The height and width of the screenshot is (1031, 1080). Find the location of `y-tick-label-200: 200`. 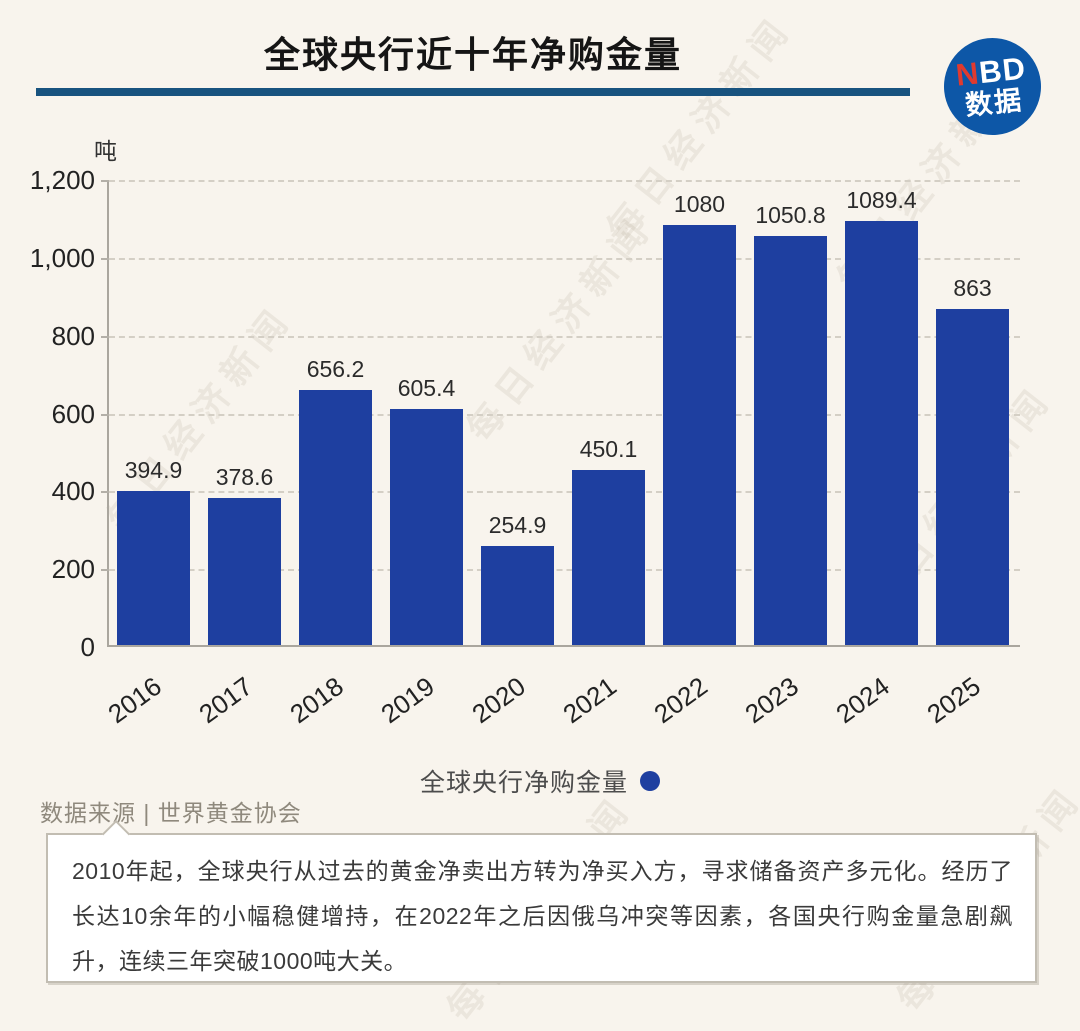

y-tick-label-200: 200 is located at coordinates (73, 569).